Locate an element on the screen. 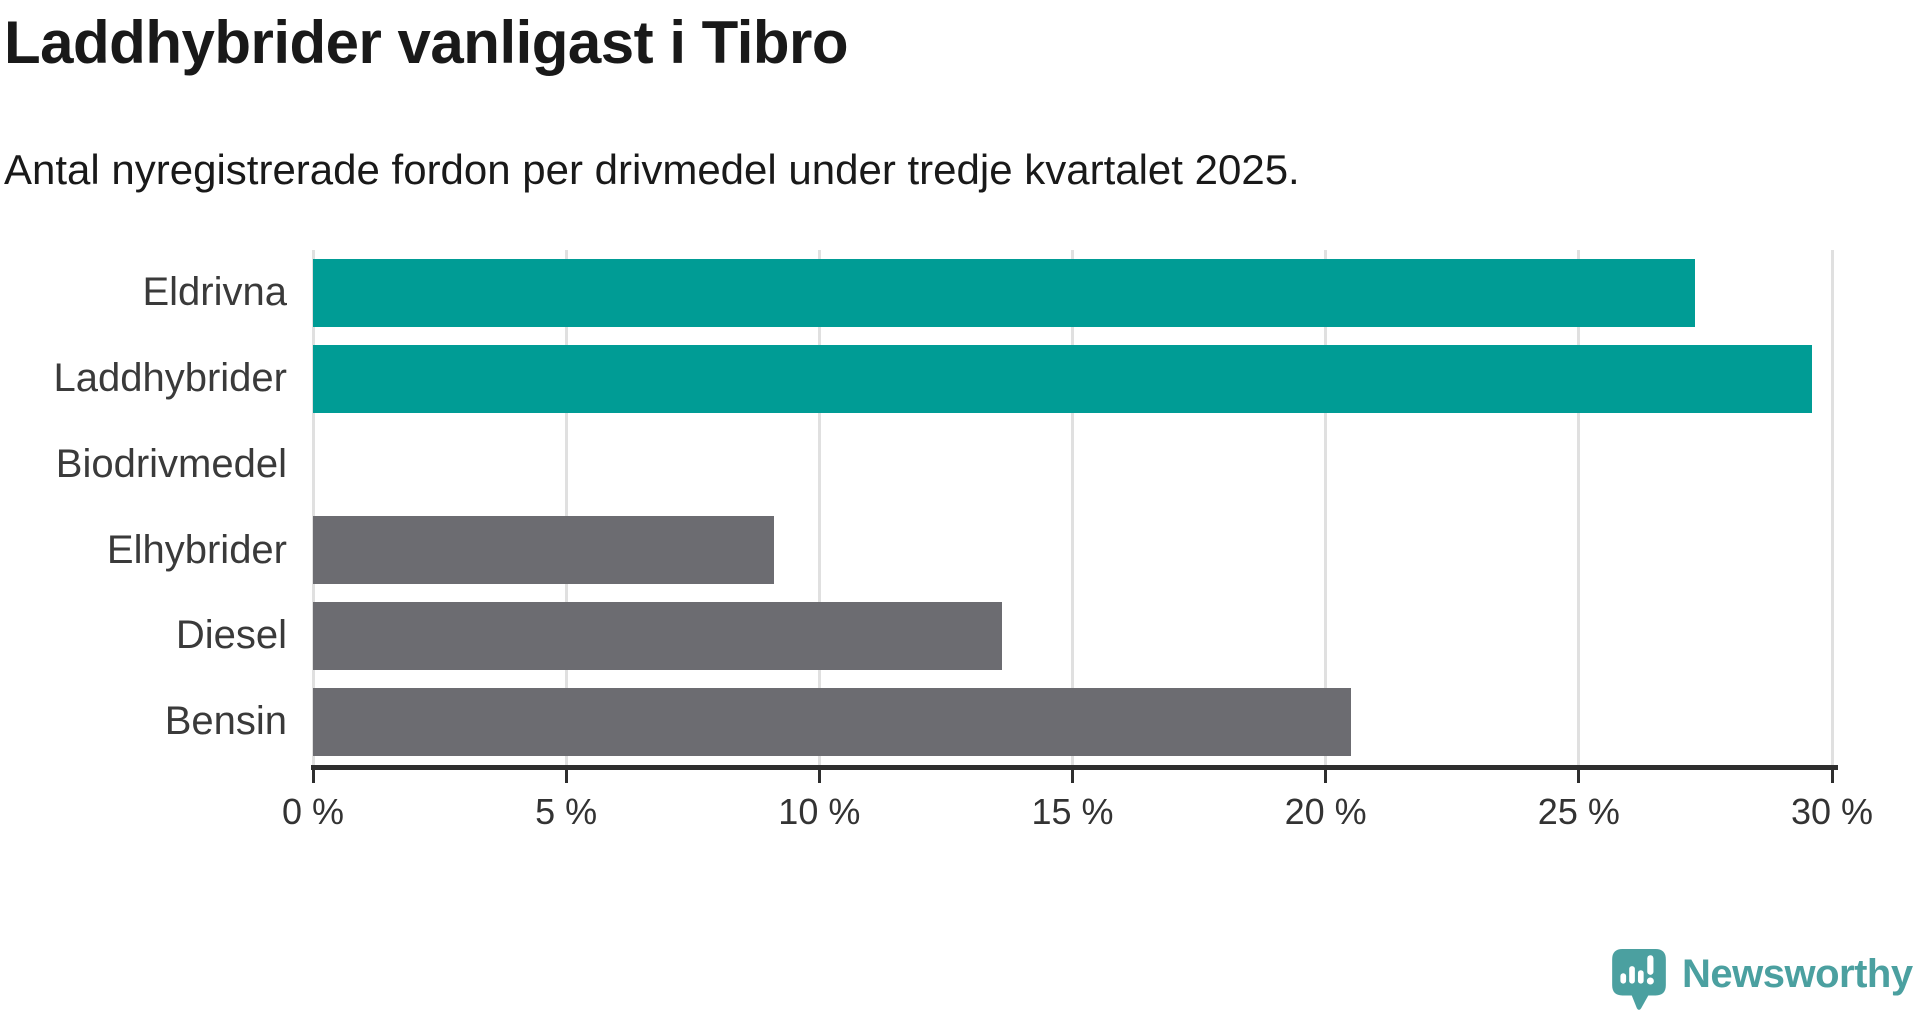 Image resolution: width=1920 pixels, height=1010 pixels. category-label-biodrivmedel: Biodrivmedel is located at coordinates (171, 463).